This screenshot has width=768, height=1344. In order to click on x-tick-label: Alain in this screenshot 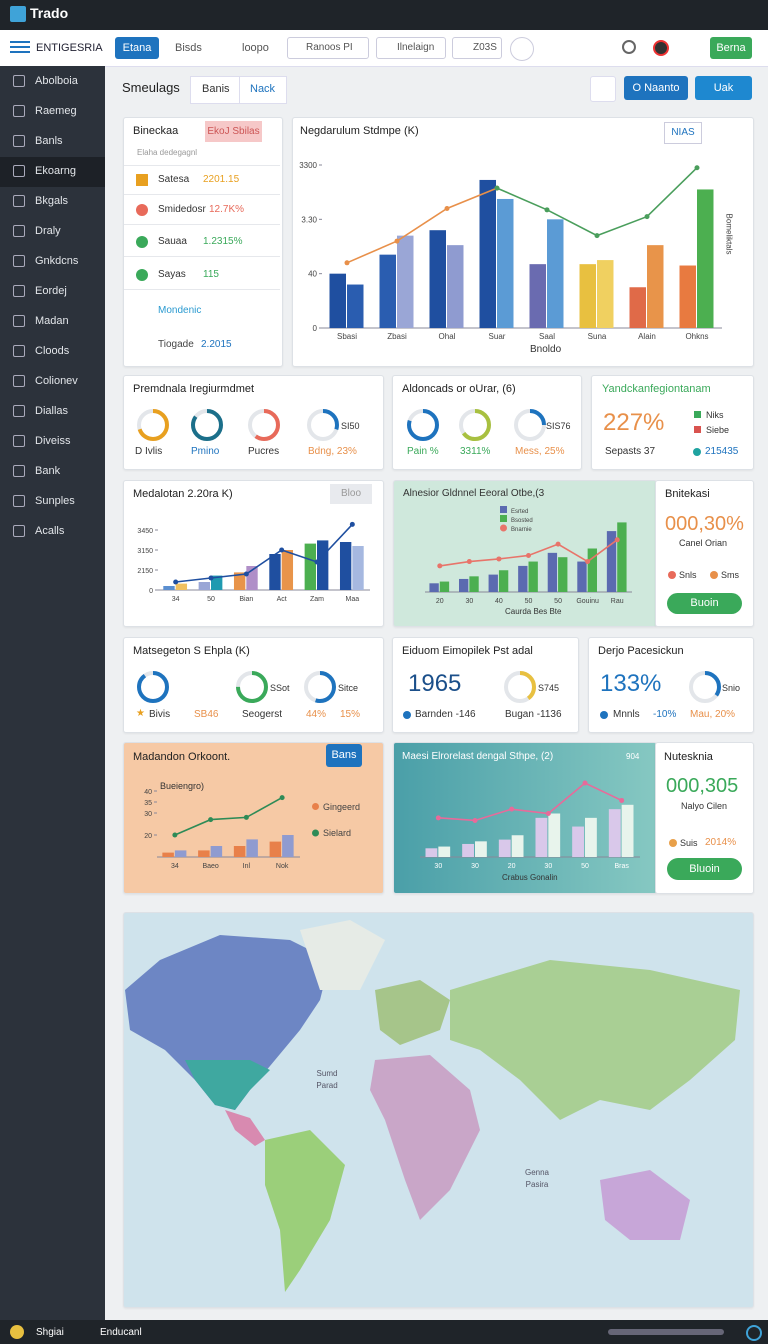, I will do `click(647, 336)`.